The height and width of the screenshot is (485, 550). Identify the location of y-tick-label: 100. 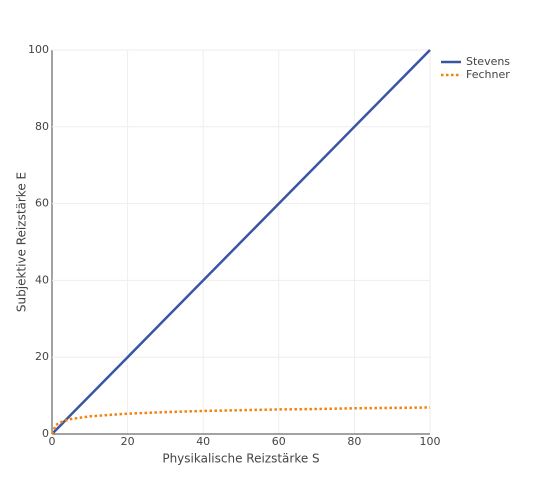
(38, 49).